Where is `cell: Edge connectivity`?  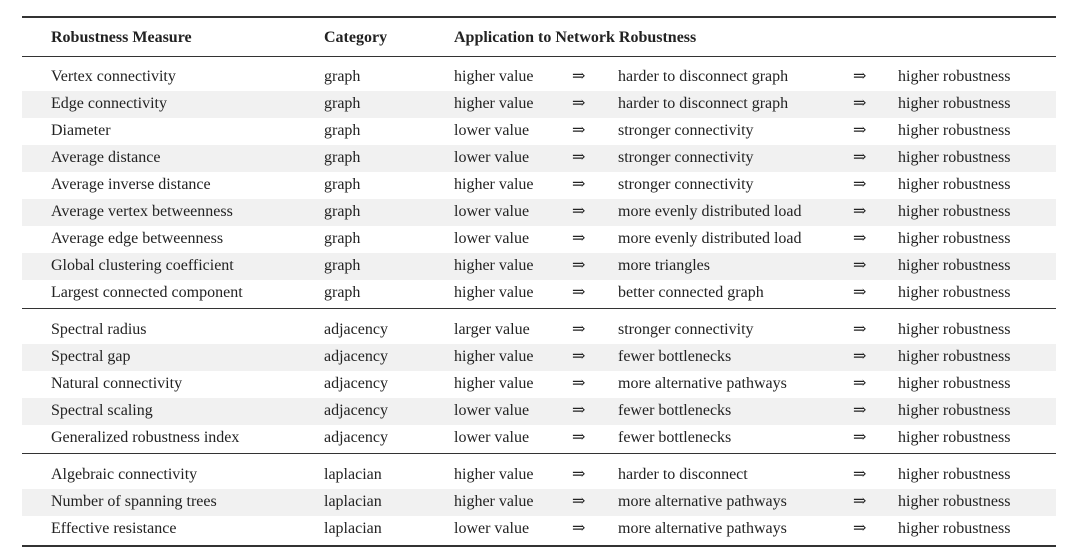
cell: Edge connectivity is located at coordinates (109, 103).